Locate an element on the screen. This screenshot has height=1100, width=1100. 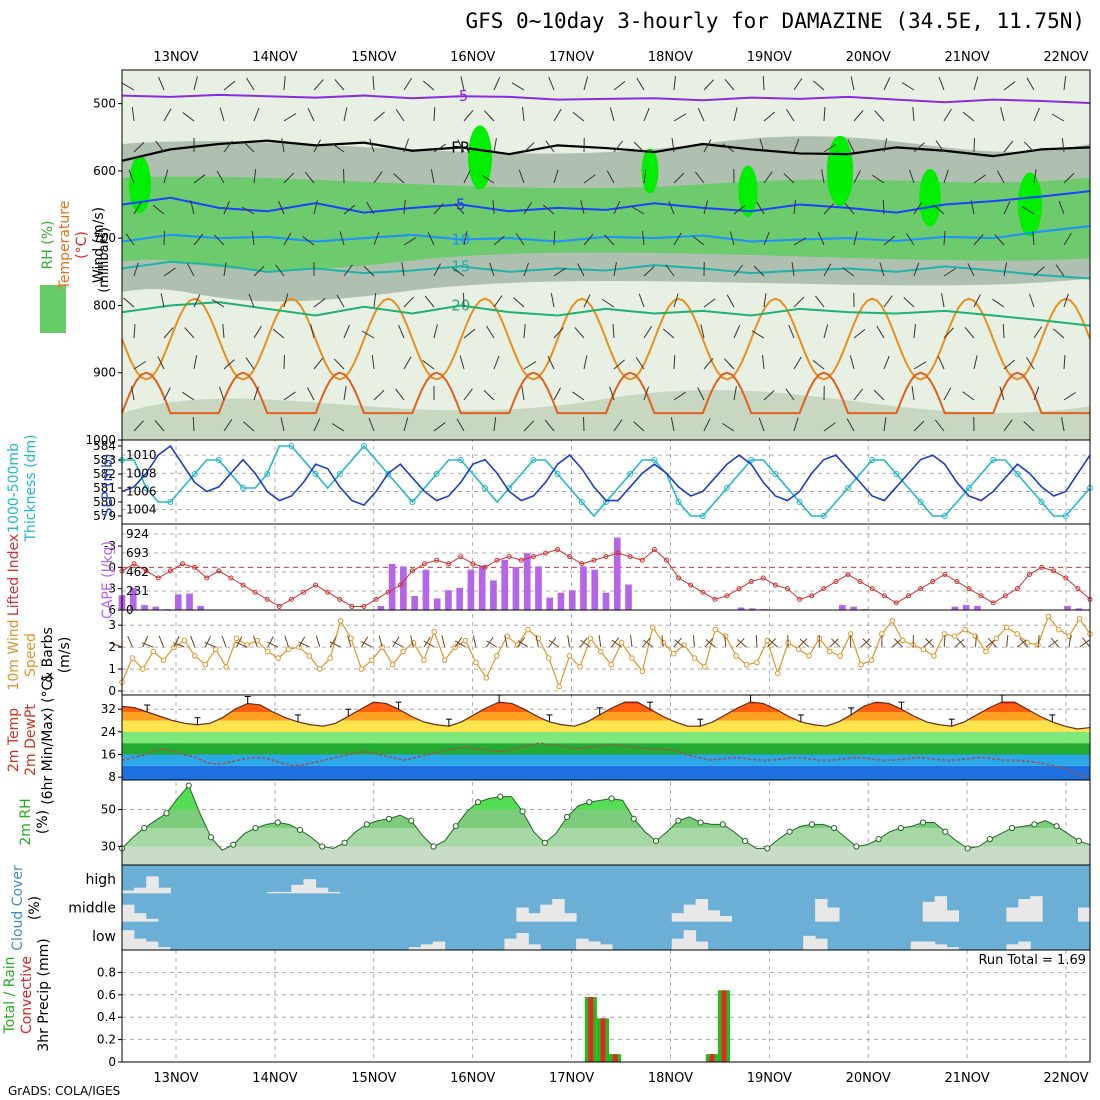
rh-line is located at coordinates (606, 817).